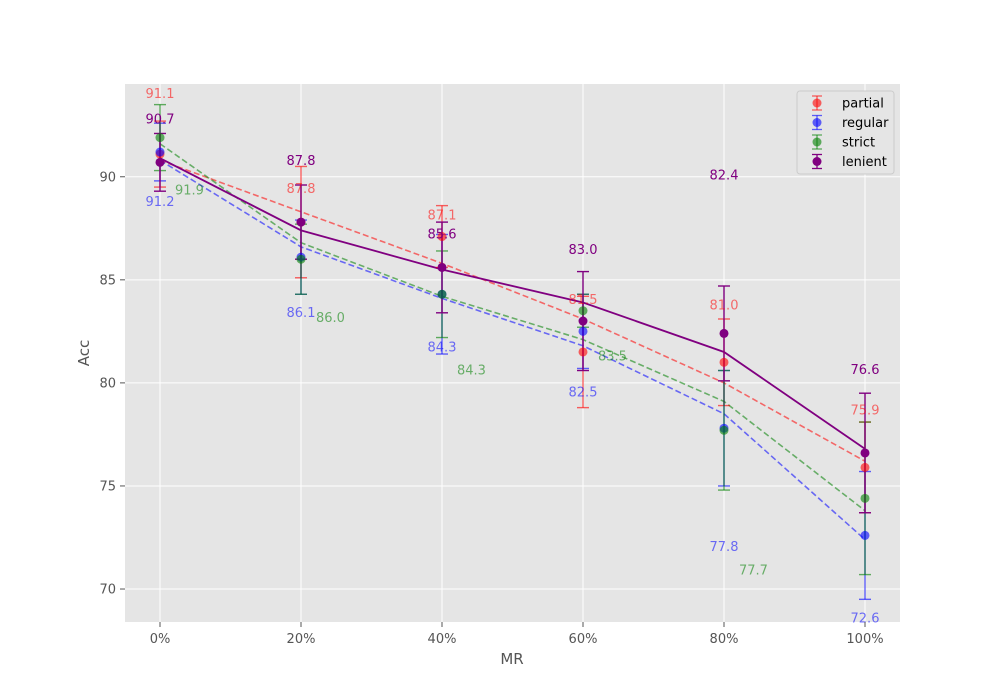  Describe the element at coordinates (863, 104) in the screenshot. I see `legend-label-partial: partial` at that location.